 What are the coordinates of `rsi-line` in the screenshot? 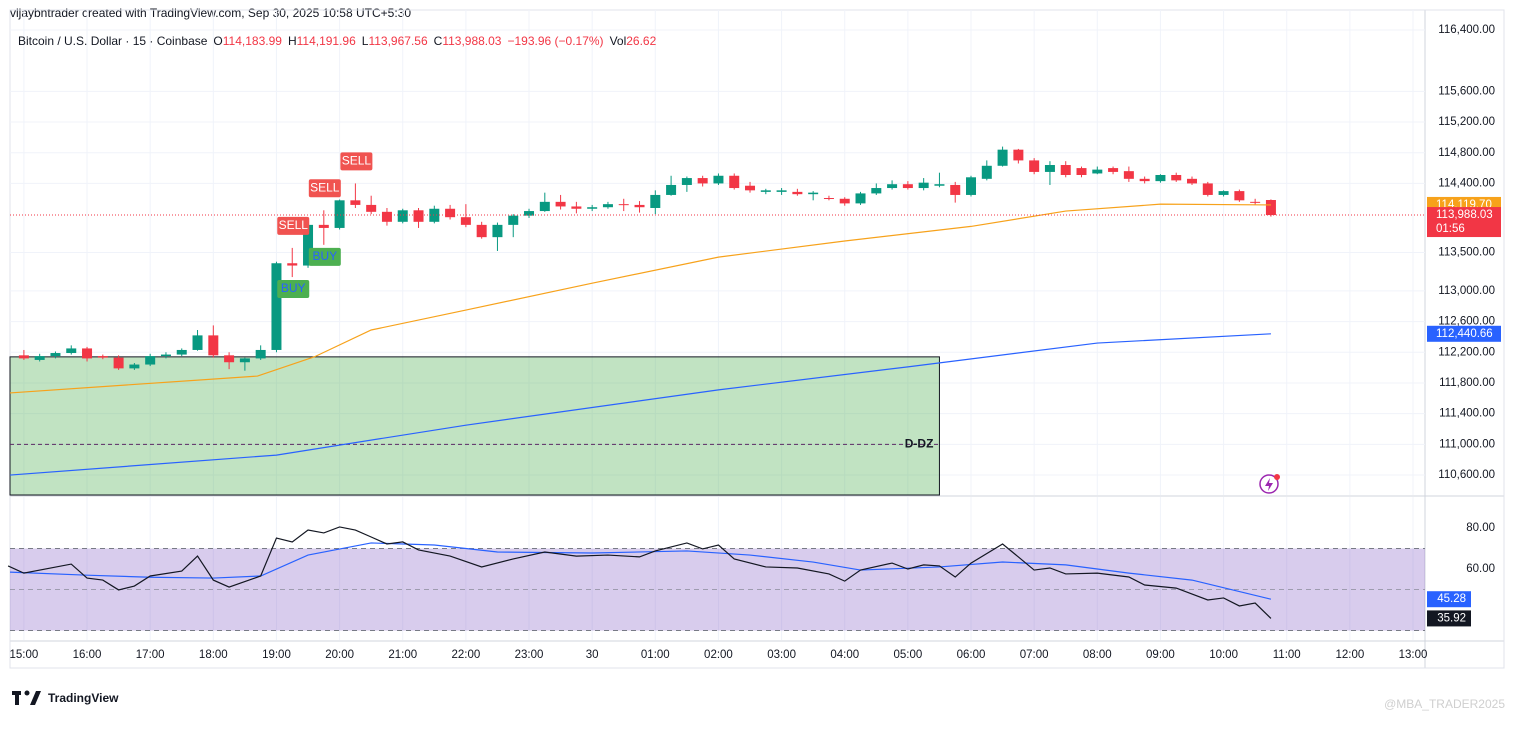 It's located at (639, 572).